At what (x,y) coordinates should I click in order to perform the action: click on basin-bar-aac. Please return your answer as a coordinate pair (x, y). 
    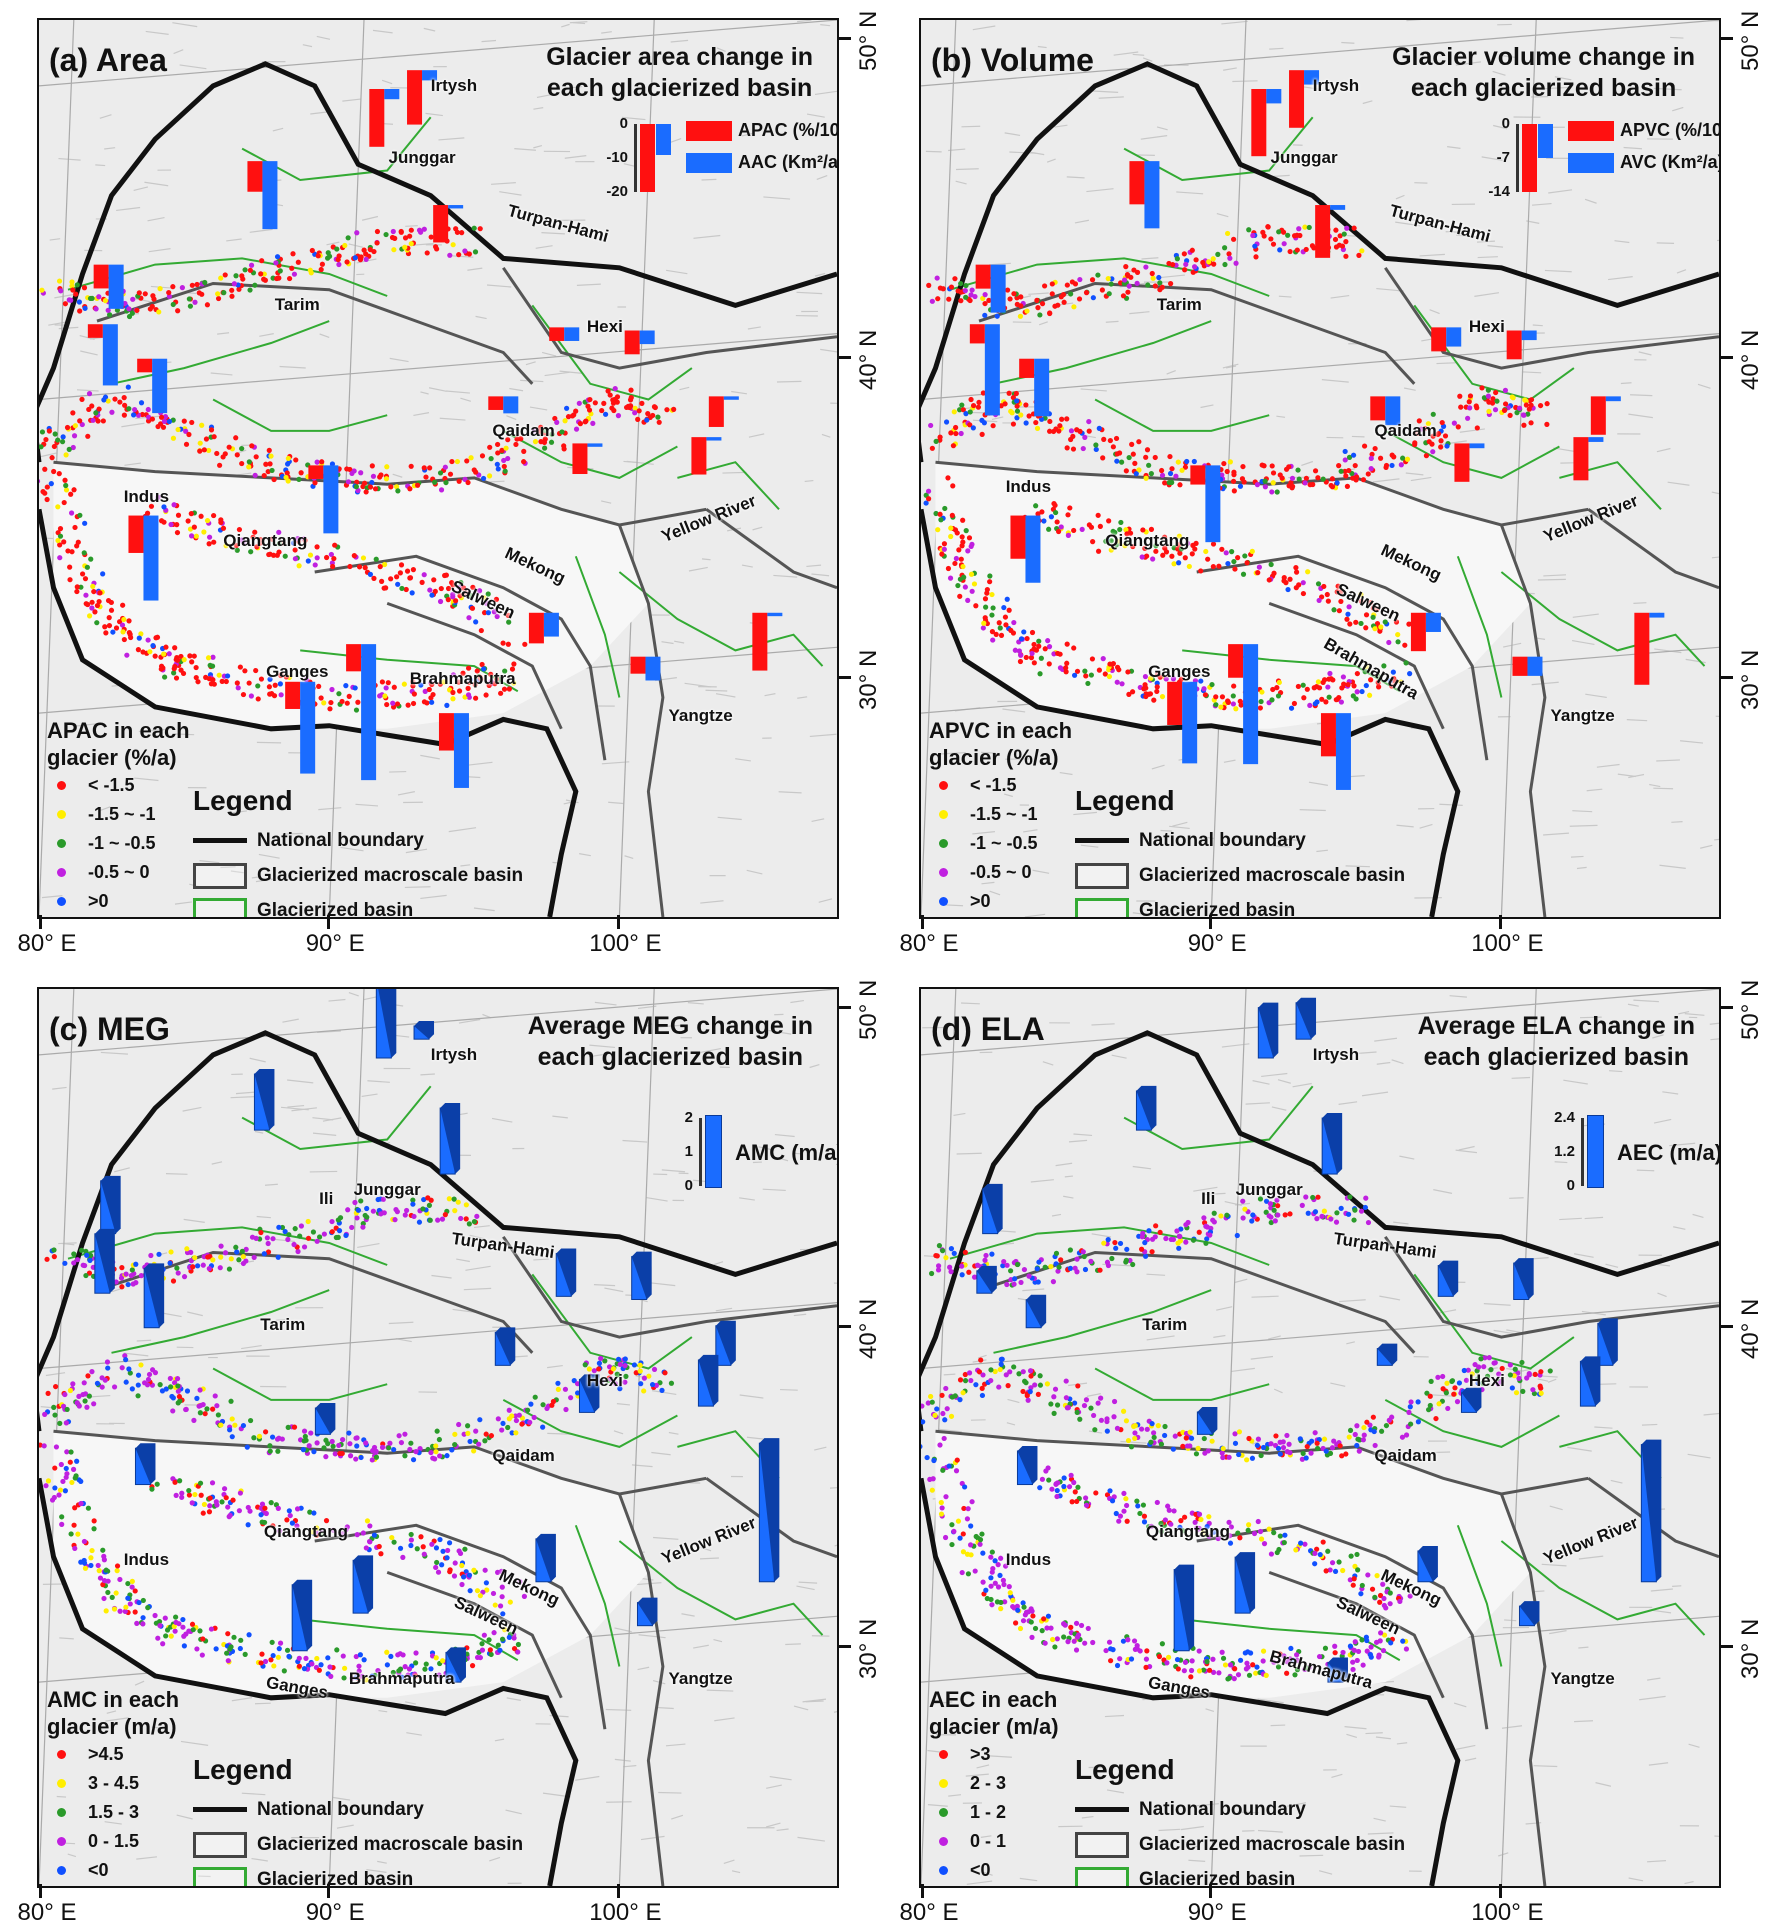
    Looking at the image, I should click on (775, 614).